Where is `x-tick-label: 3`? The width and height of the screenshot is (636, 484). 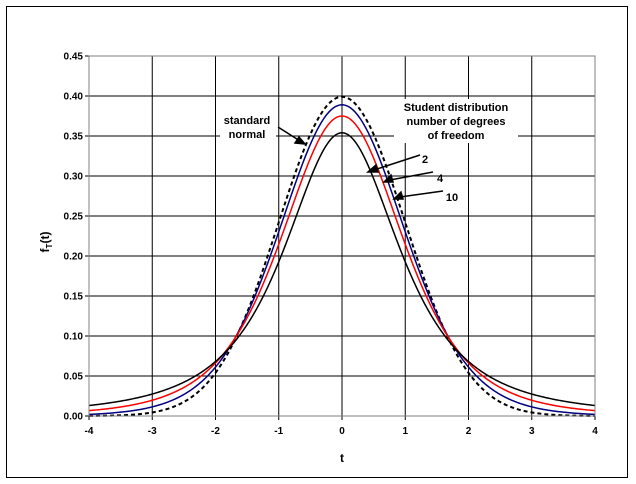 x-tick-label: 3 is located at coordinates (532, 431).